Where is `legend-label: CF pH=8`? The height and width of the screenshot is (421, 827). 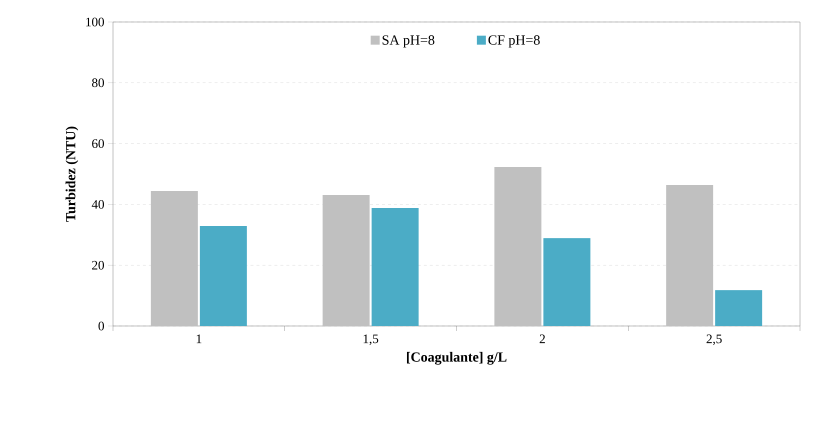 legend-label: CF pH=8 is located at coordinates (514, 41).